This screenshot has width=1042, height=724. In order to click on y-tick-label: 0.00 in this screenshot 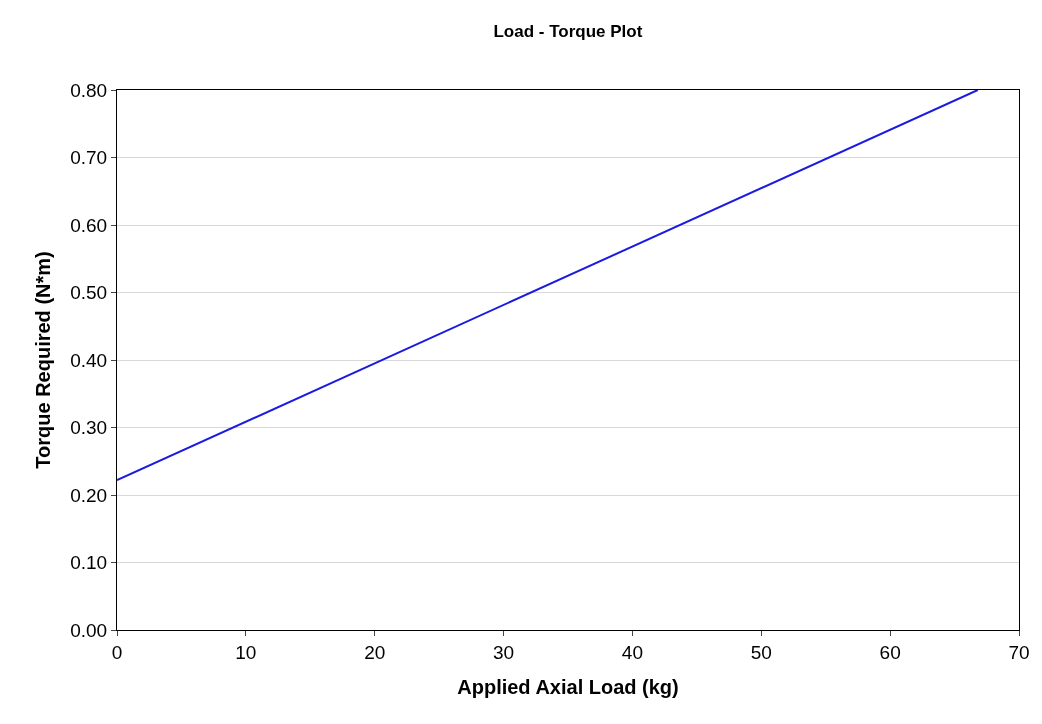, I will do `click(89, 630)`.